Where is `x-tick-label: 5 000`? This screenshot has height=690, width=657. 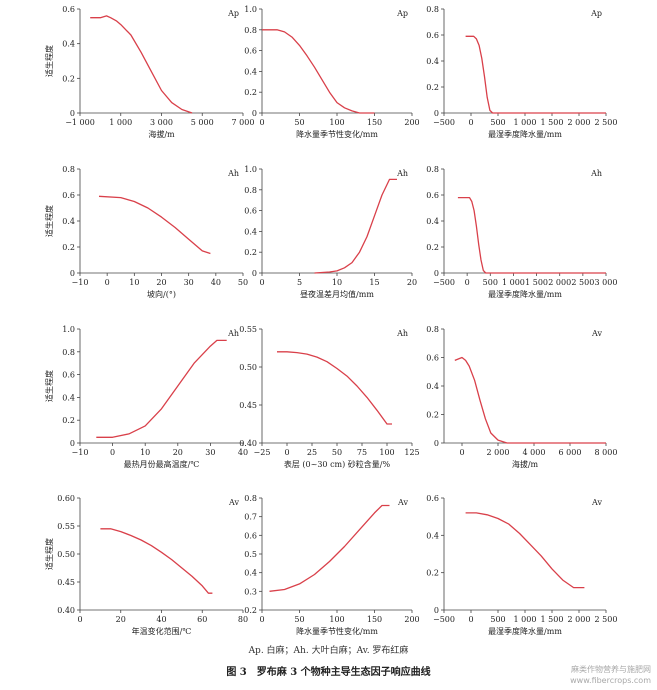 x-tick-label: 5 000 is located at coordinates (202, 122).